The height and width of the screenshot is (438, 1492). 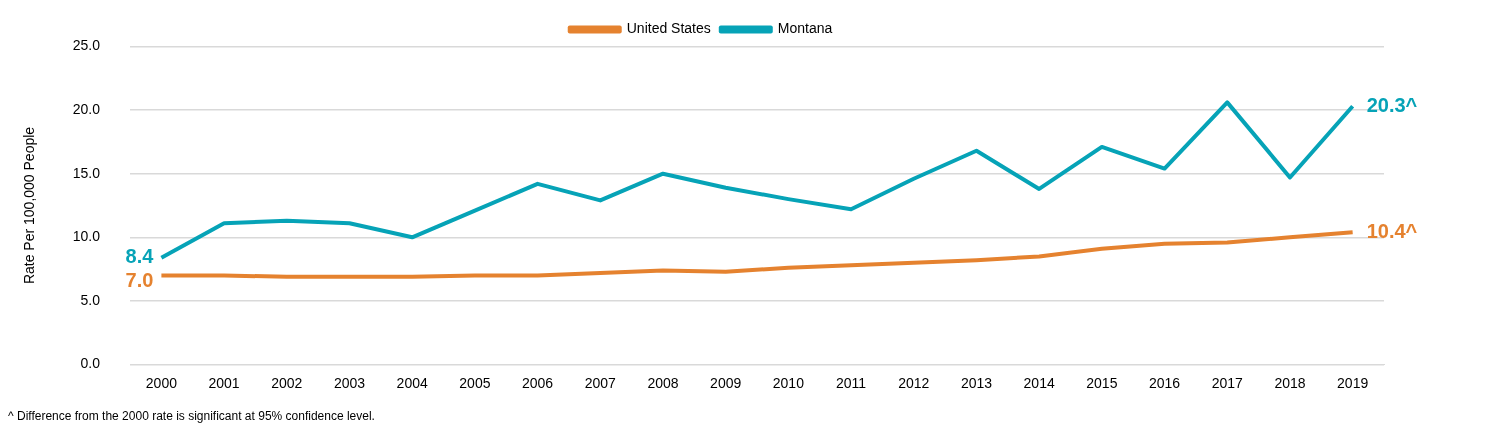 I want to click on x-tick-label: 2018, so click(x=1290, y=382).